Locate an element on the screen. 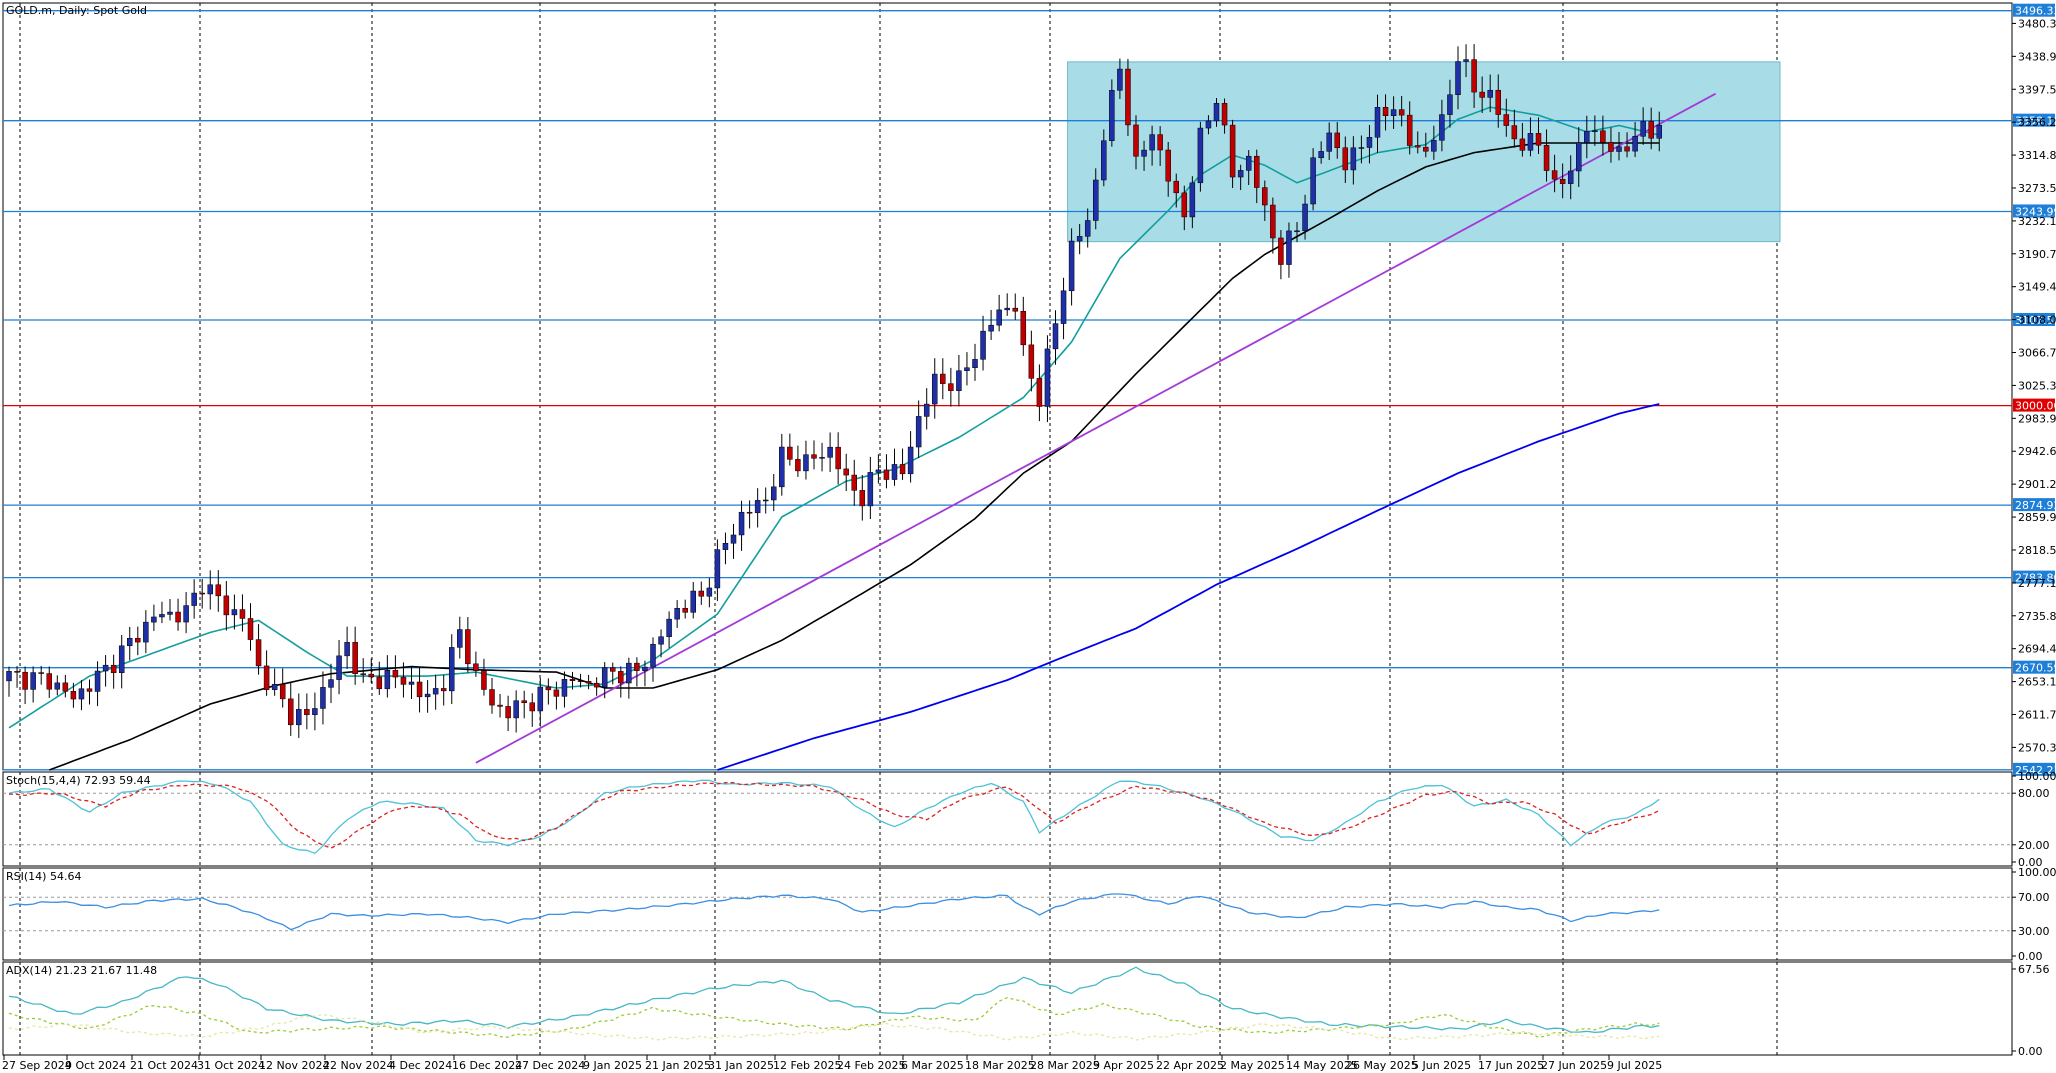 Image resolution: width=2056 pixels, height=1073 pixels. indicator-tick-label: 67.56 is located at coordinates (2034, 969).